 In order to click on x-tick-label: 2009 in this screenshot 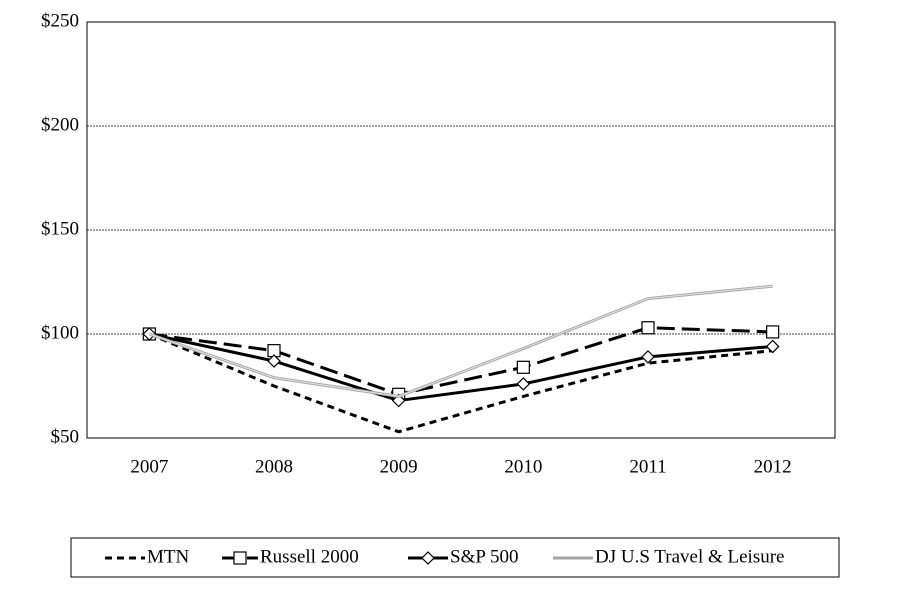, I will do `click(399, 466)`.